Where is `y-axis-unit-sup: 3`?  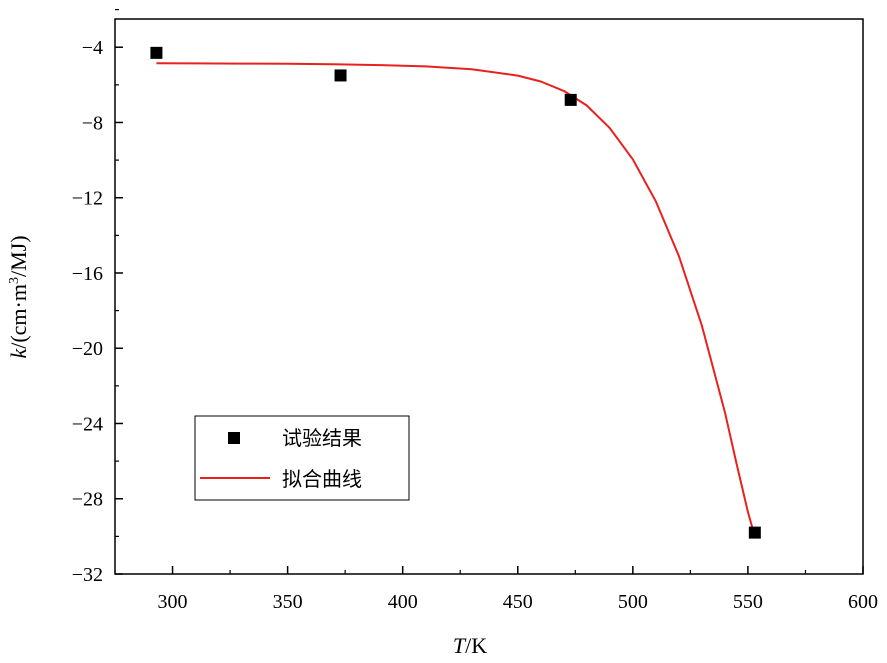
y-axis-unit-sup: 3 is located at coordinates (14, 280).